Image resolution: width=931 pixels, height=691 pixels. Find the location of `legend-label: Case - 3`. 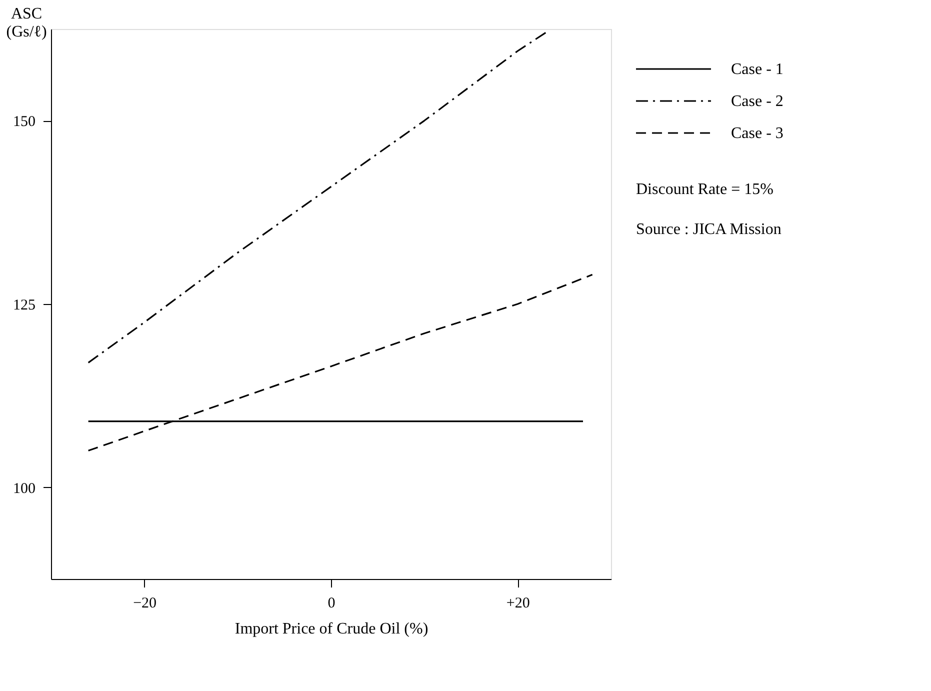

legend-label: Case - 3 is located at coordinates (757, 133).